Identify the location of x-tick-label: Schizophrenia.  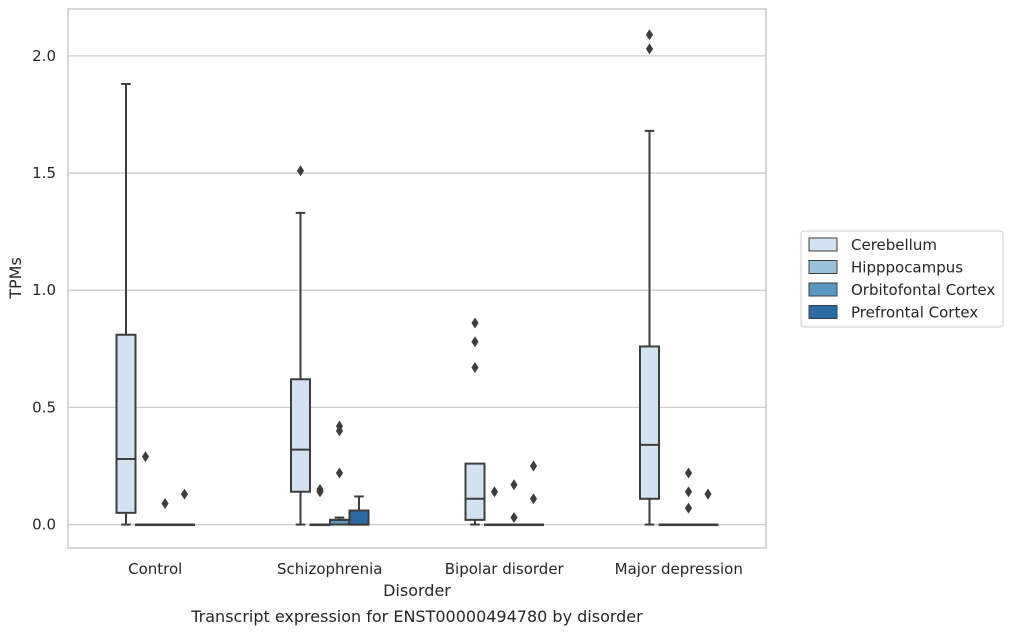
(329, 569).